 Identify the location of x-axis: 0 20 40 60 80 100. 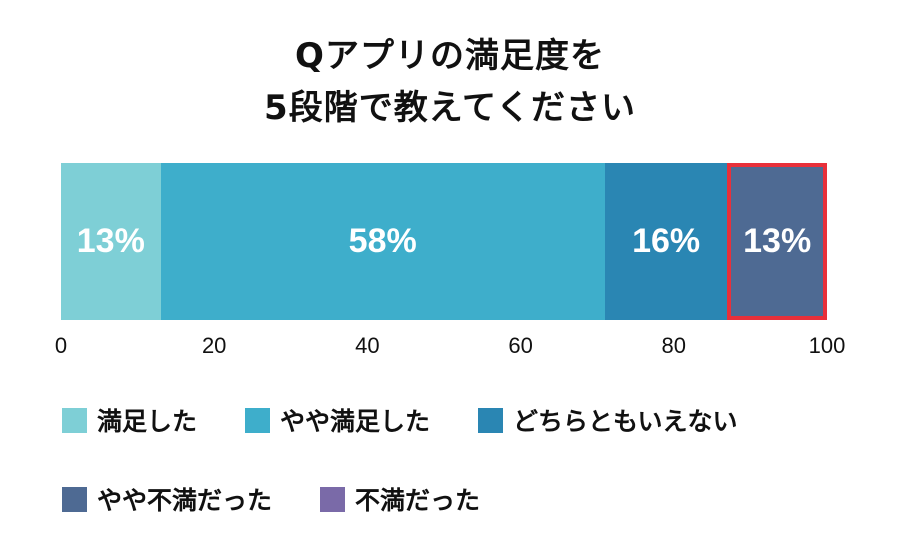
(450, 348).